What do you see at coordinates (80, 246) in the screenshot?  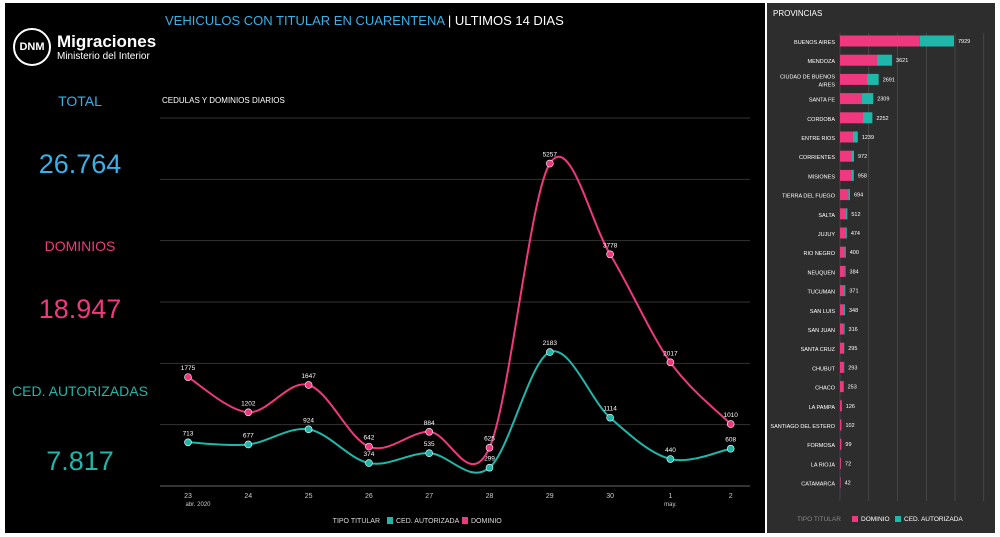 I see `kpi-dominios-label: DOMINIOS` at bounding box center [80, 246].